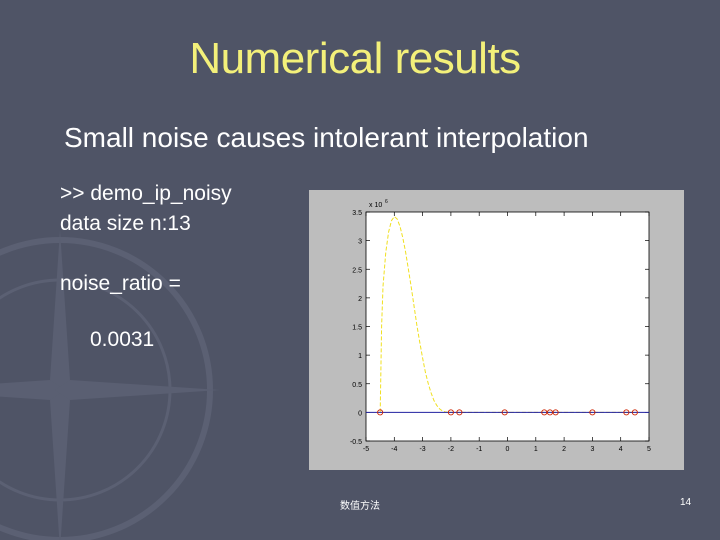 The height and width of the screenshot is (540, 720). I want to click on x-tick-label: -1, so click(479, 449).